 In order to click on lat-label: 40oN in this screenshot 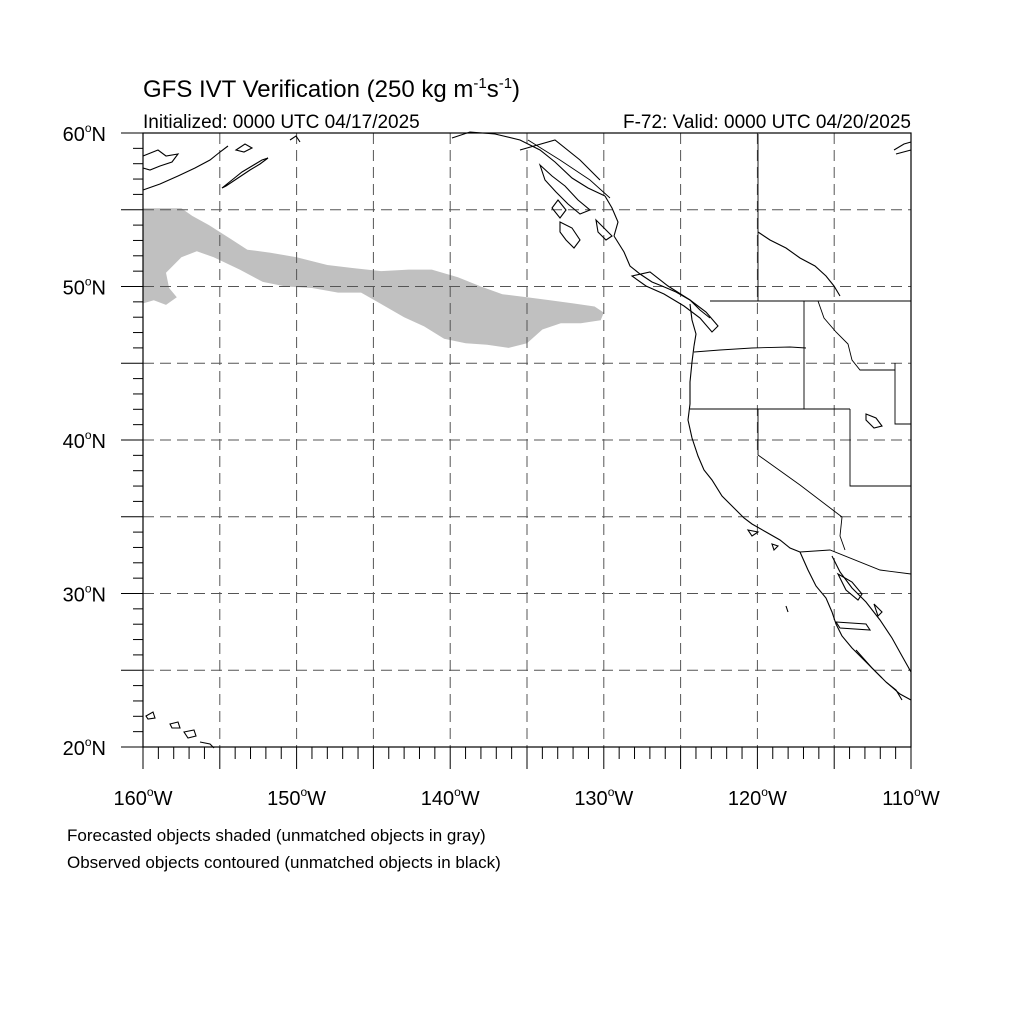, I will do `click(84, 440)`.